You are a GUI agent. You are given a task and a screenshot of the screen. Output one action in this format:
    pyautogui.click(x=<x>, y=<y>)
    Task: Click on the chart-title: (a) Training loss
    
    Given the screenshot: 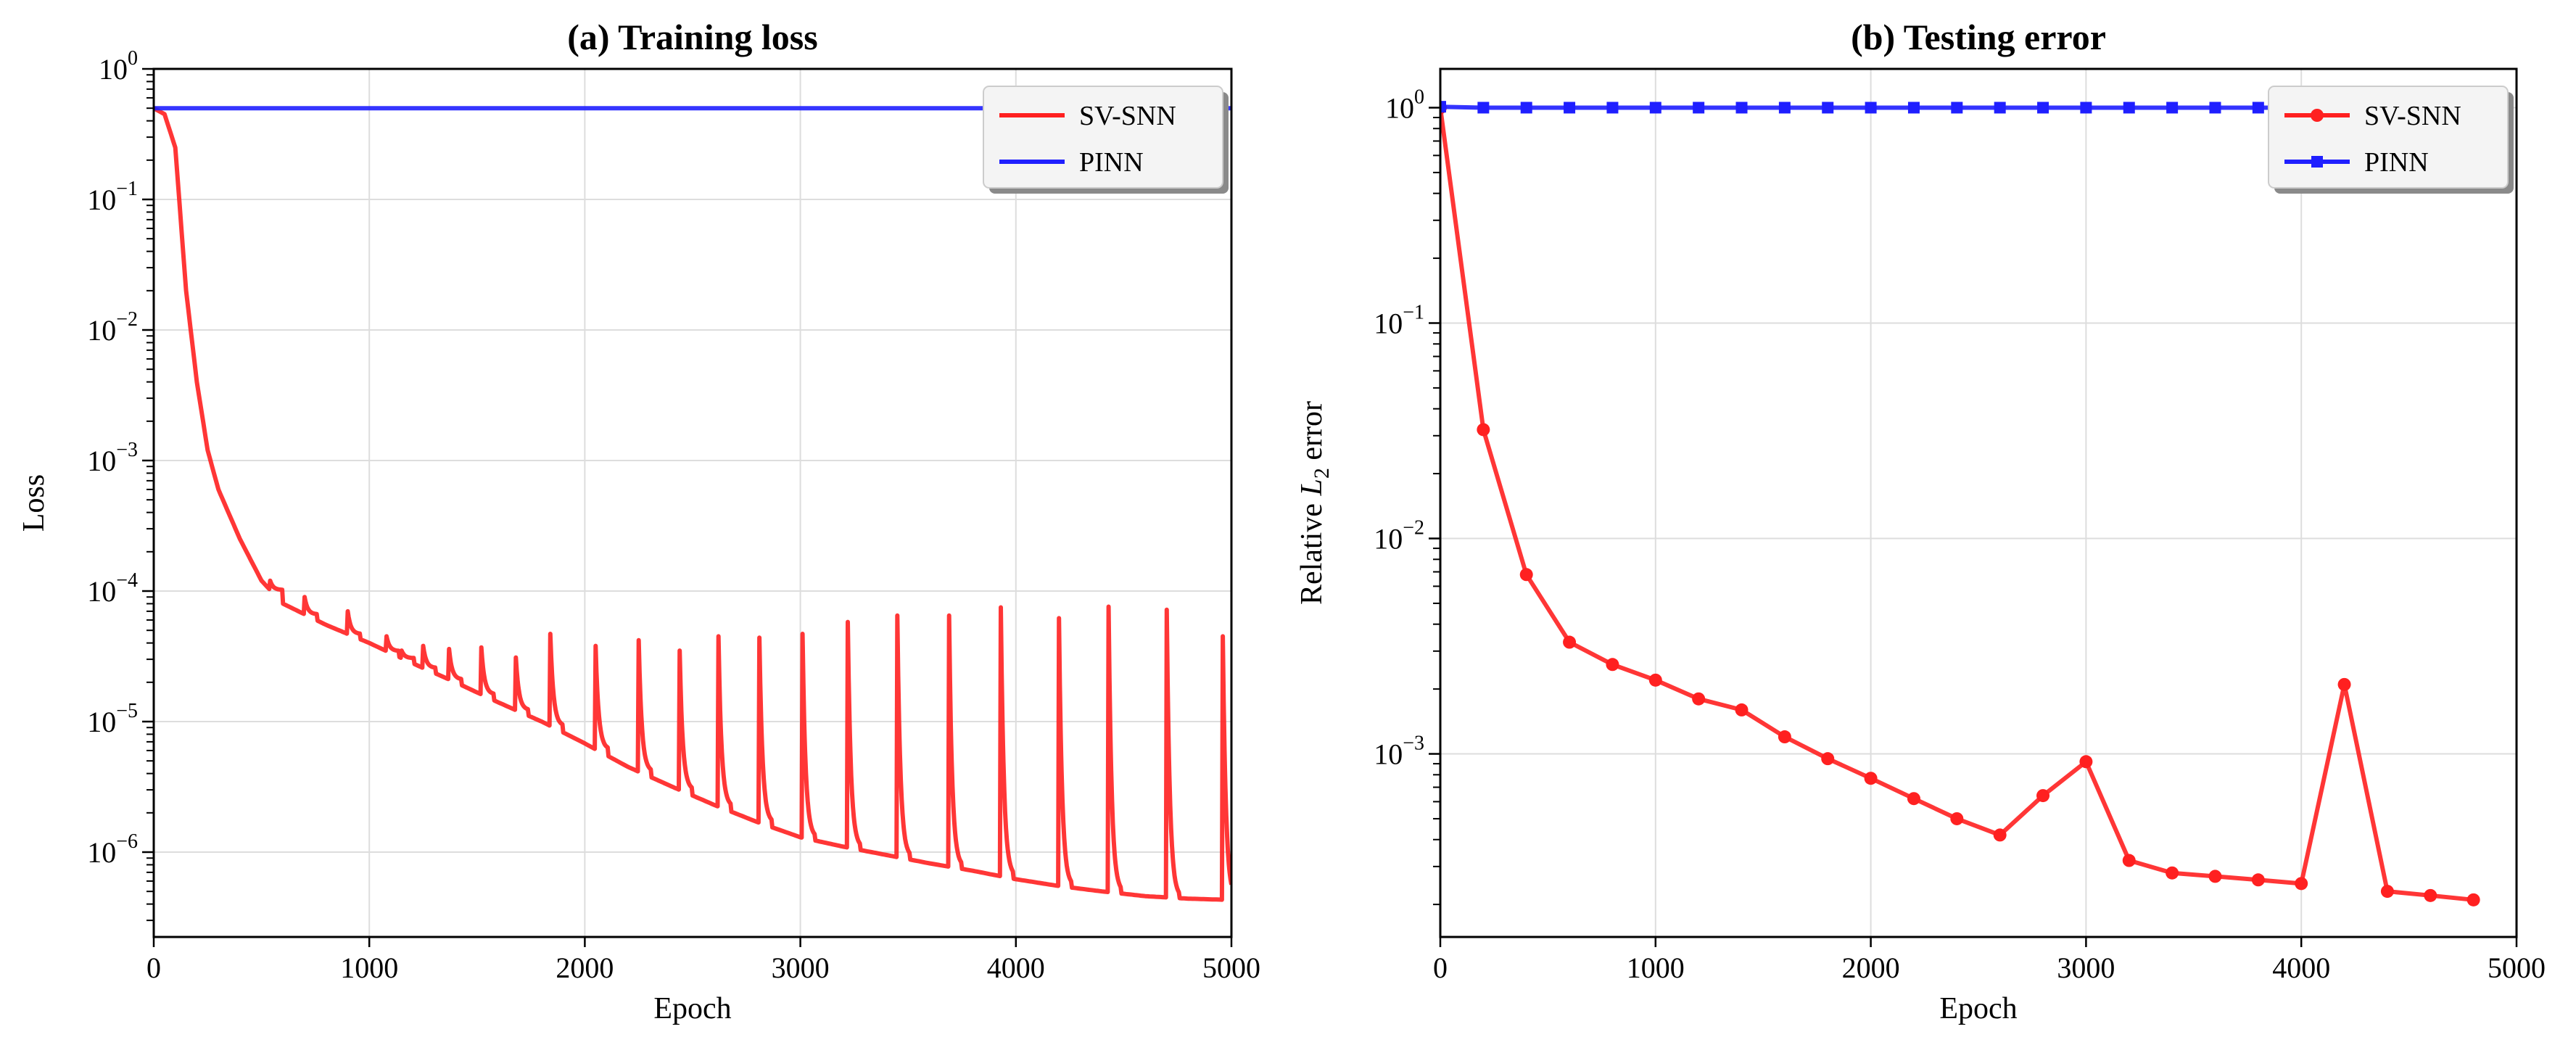 What is the action you would take?
    pyautogui.click(x=692, y=37)
    